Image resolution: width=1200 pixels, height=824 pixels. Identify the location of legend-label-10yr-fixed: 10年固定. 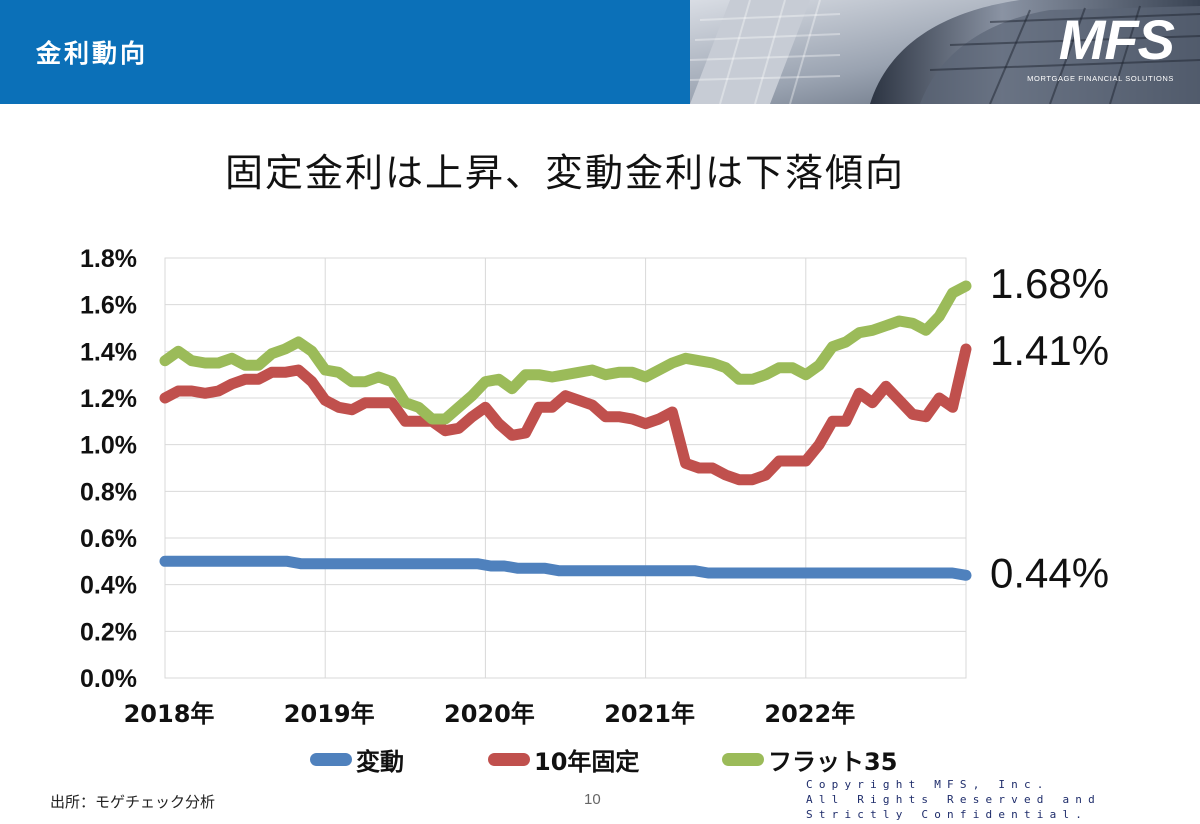
(587, 762).